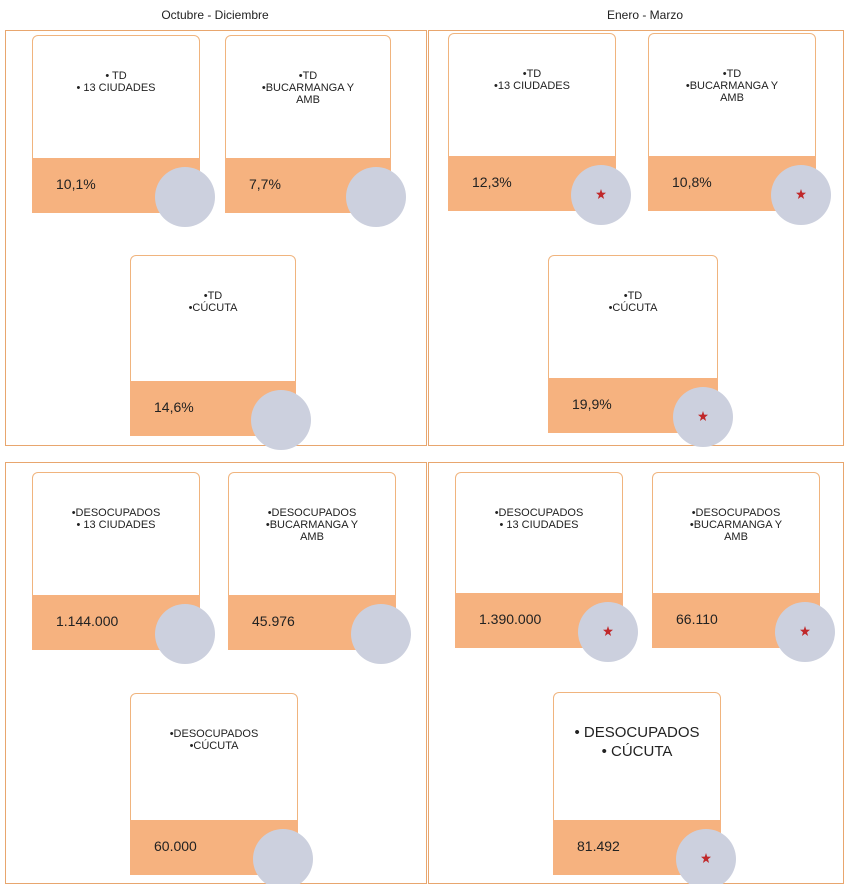 This screenshot has width=846, height=884. I want to click on card-value: 14,6%, so click(174, 407).